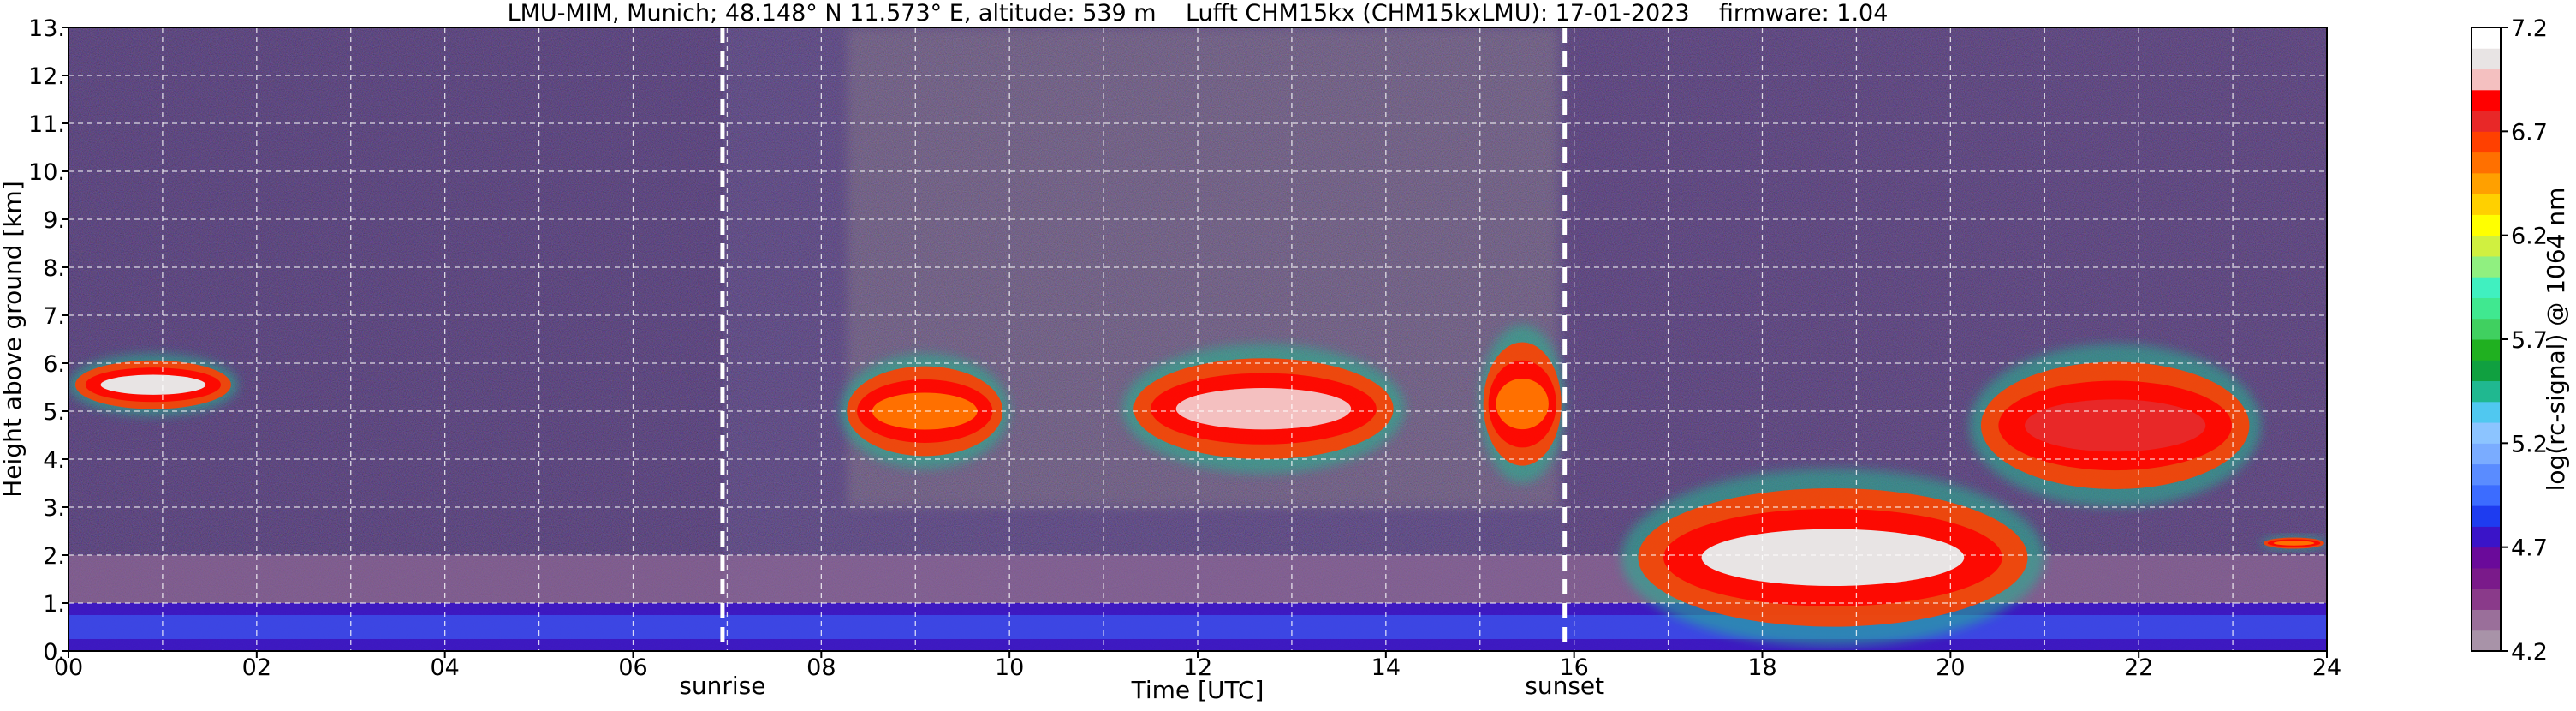  What do you see at coordinates (2326, 667) in the screenshot?
I see `x-tick-label: 24` at bounding box center [2326, 667].